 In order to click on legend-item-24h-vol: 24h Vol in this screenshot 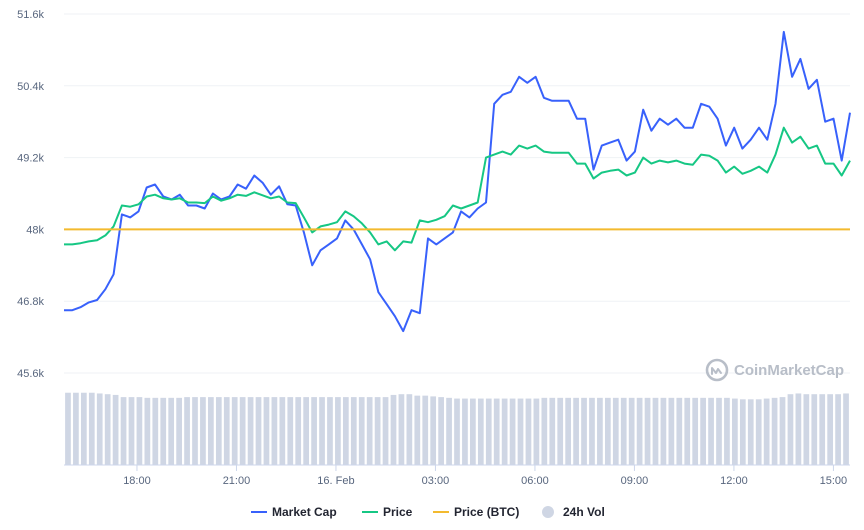, I will do `click(573, 512)`.